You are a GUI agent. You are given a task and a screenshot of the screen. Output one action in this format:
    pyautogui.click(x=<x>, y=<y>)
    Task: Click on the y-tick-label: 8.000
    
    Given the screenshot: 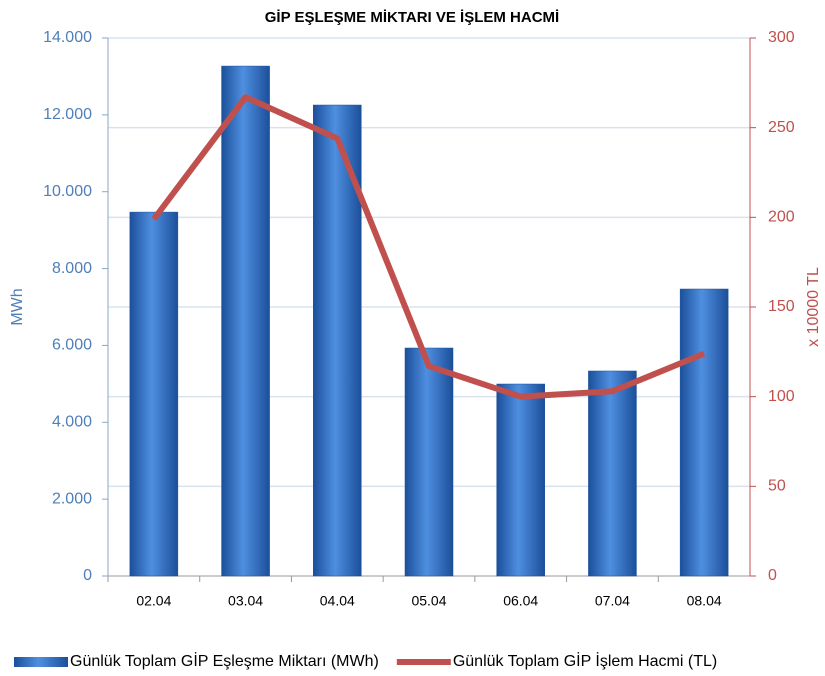 What is the action you would take?
    pyautogui.click(x=72, y=268)
    